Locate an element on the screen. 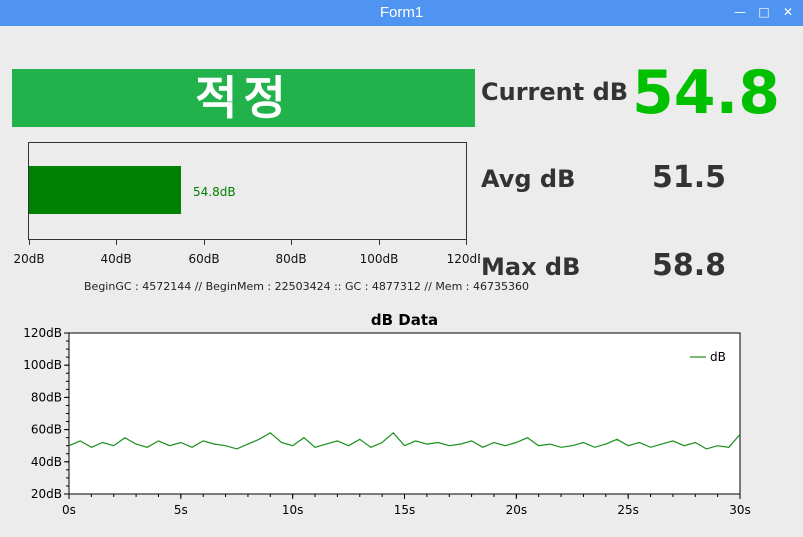 The width and height of the screenshot is (803, 537). level-bar-tick-label: 100dB is located at coordinates (379, 259).